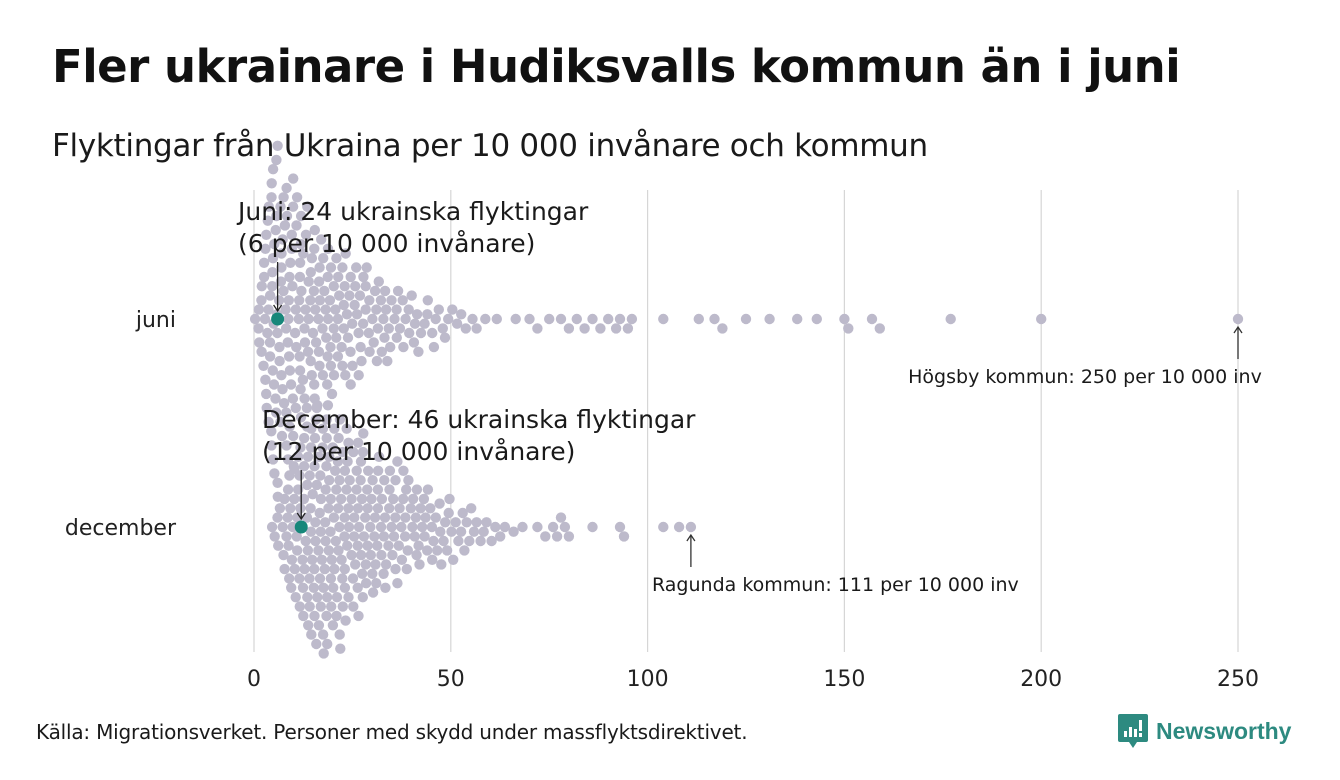 The image size is (1340, 780). What do you see at coordinates (278, 319) in the screenshot?
I see `highlight-dot-hudiksvall` at bounding box center [278, 319].